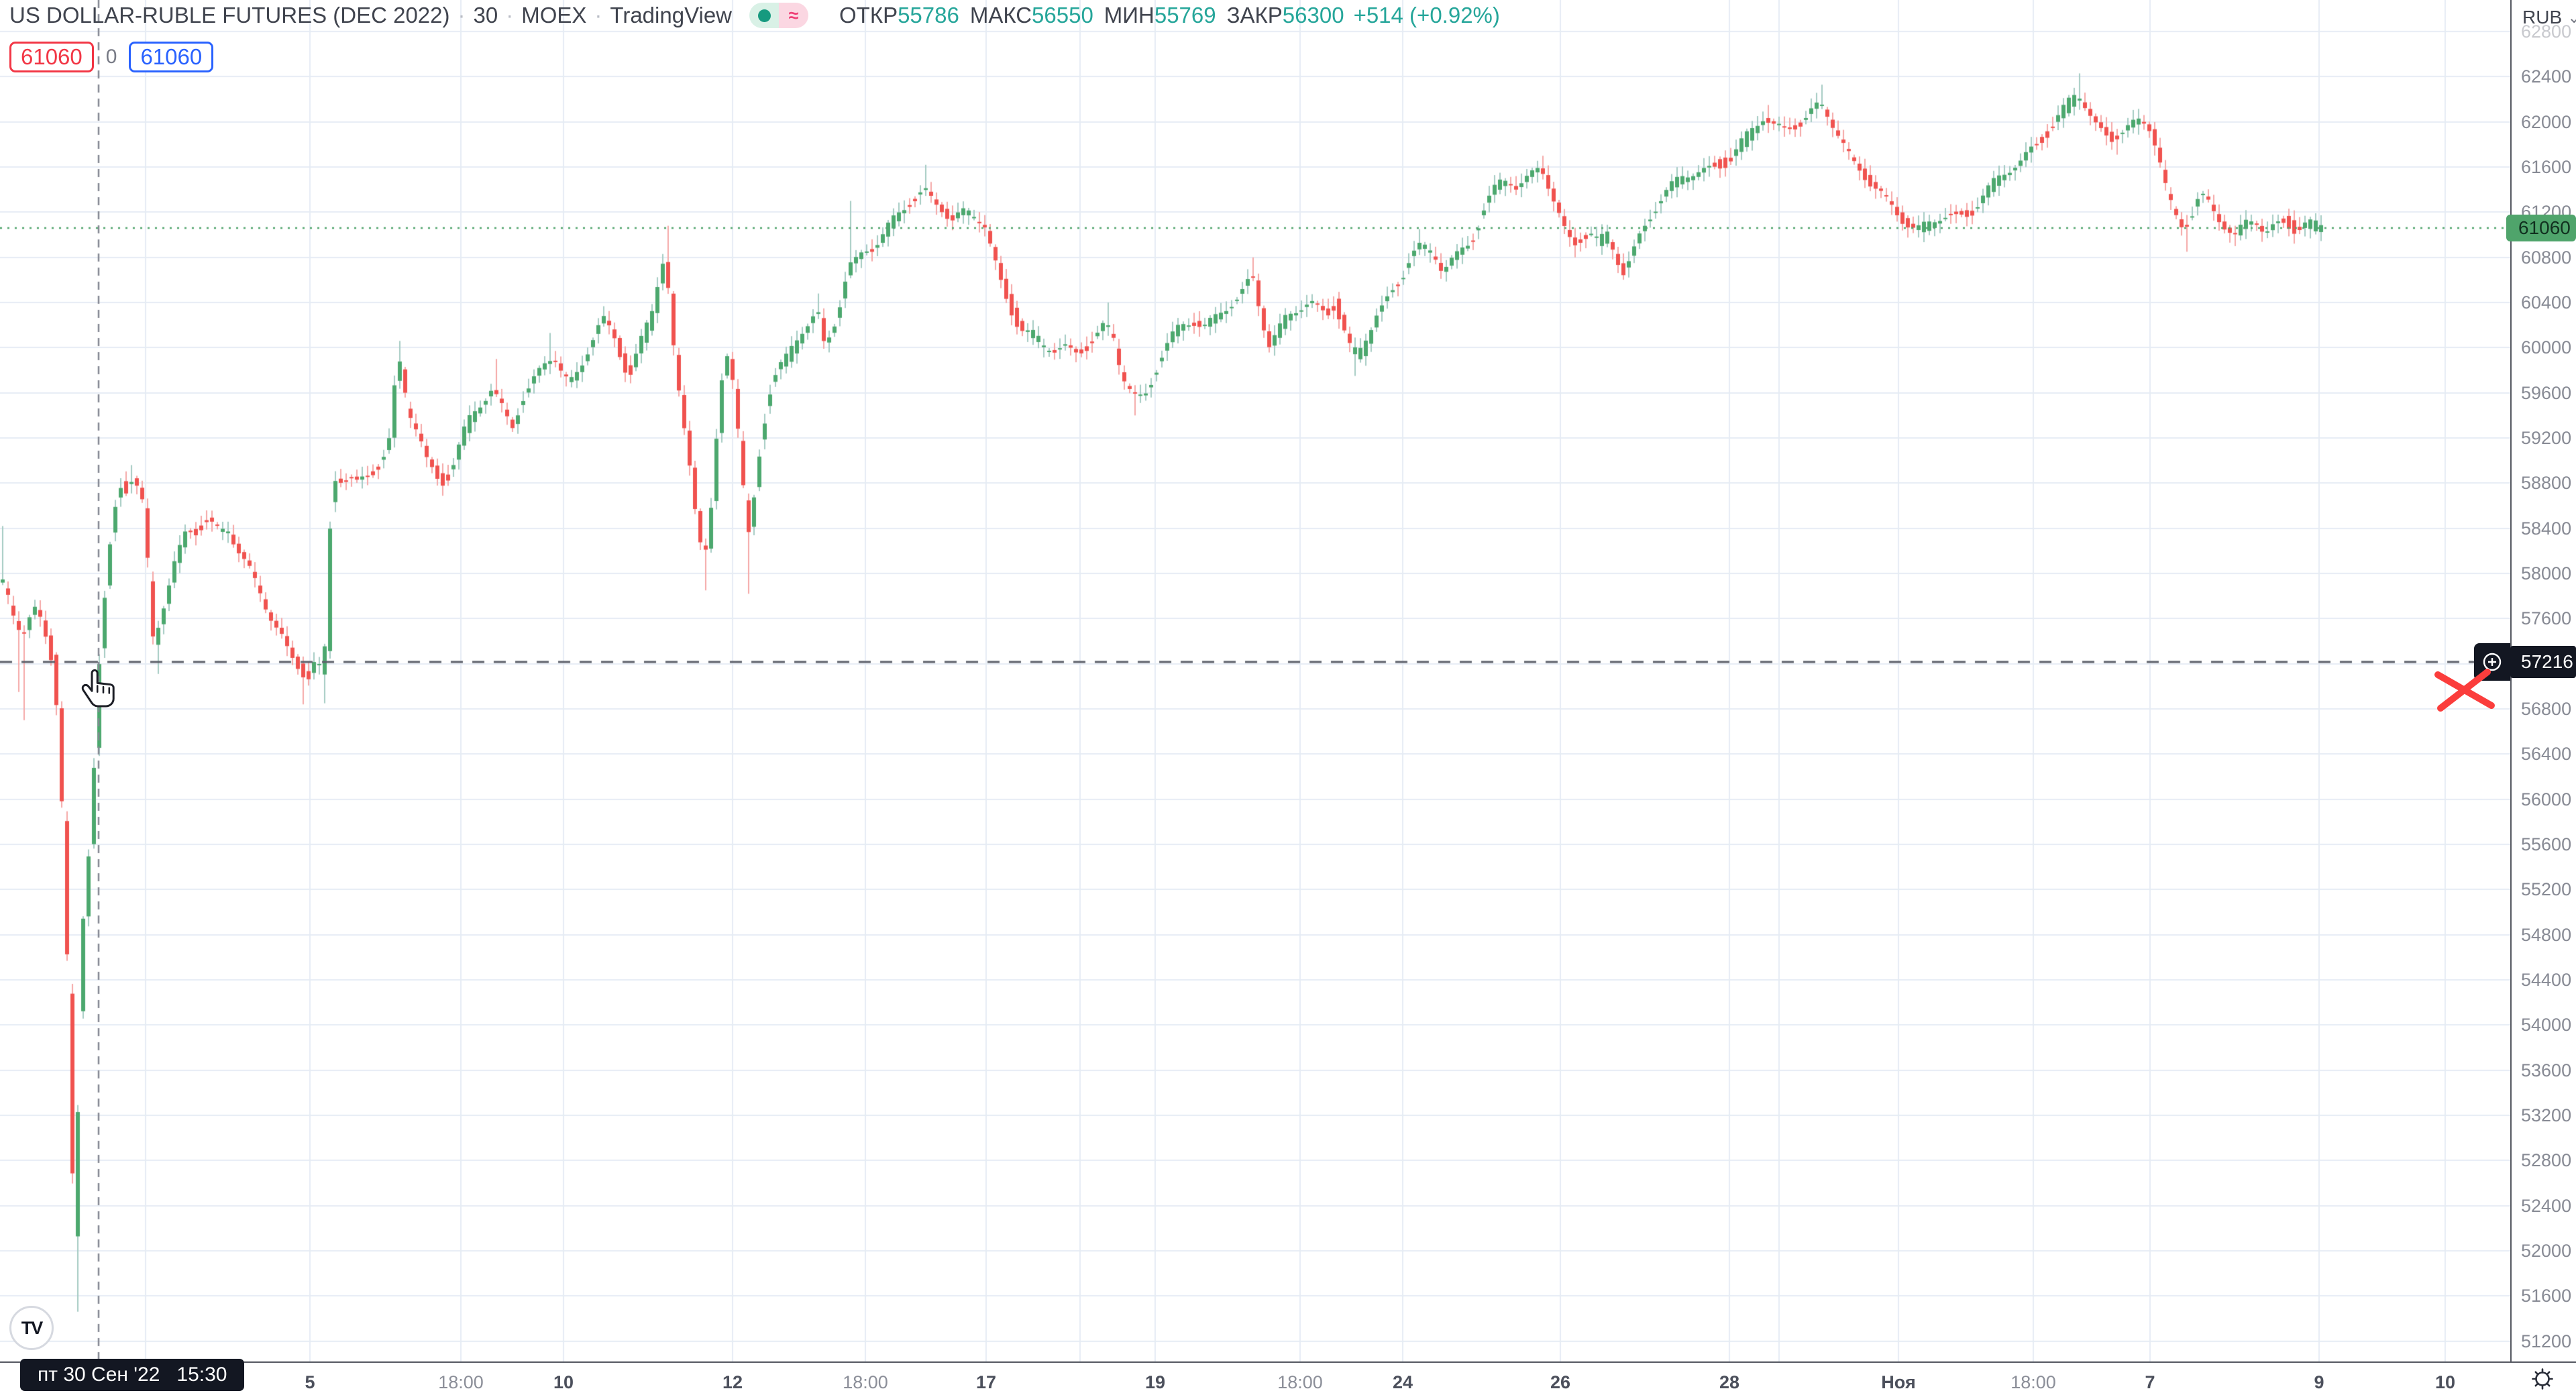 This screenshot has width=2576, height=1395. What do you see at coordinates (310, 1382) in the screenshot?
I see `time-tick-label: 5` at bounding box center [310, 1382].